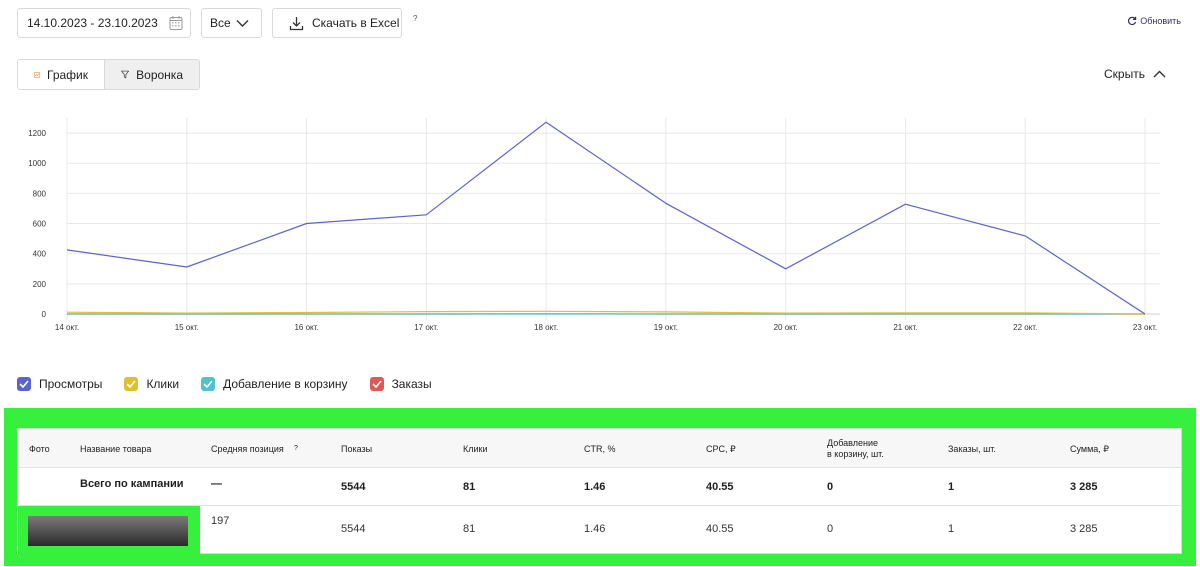  I want to click on legend-label-clicks: Клики, so click(163, 384).